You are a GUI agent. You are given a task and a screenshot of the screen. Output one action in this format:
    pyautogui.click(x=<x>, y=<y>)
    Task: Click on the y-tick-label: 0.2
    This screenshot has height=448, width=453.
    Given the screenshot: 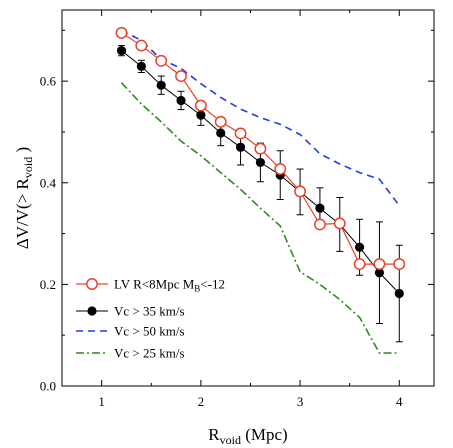 What is the action you would take?
    pyautogui.click(x=48, y=284)
    